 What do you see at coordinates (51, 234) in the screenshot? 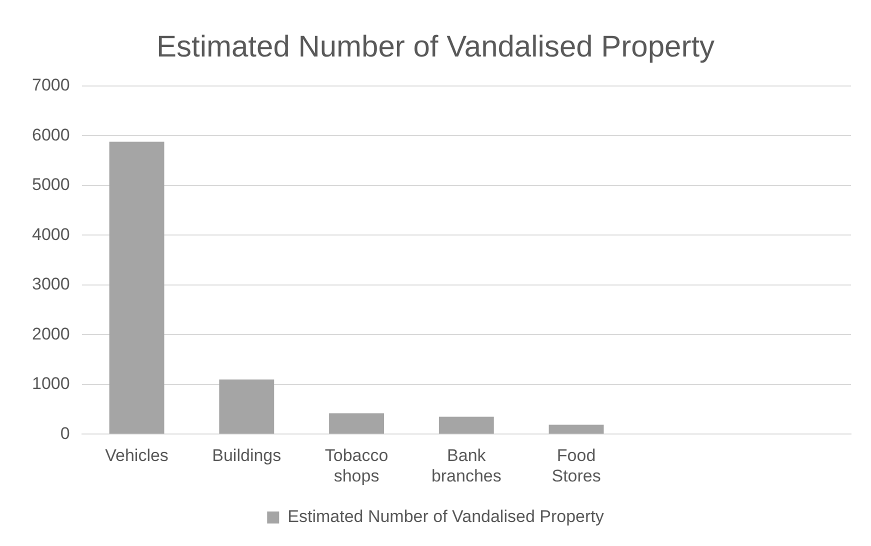
I see `y-tick-label: 4000` at bounding box center [51, 234].